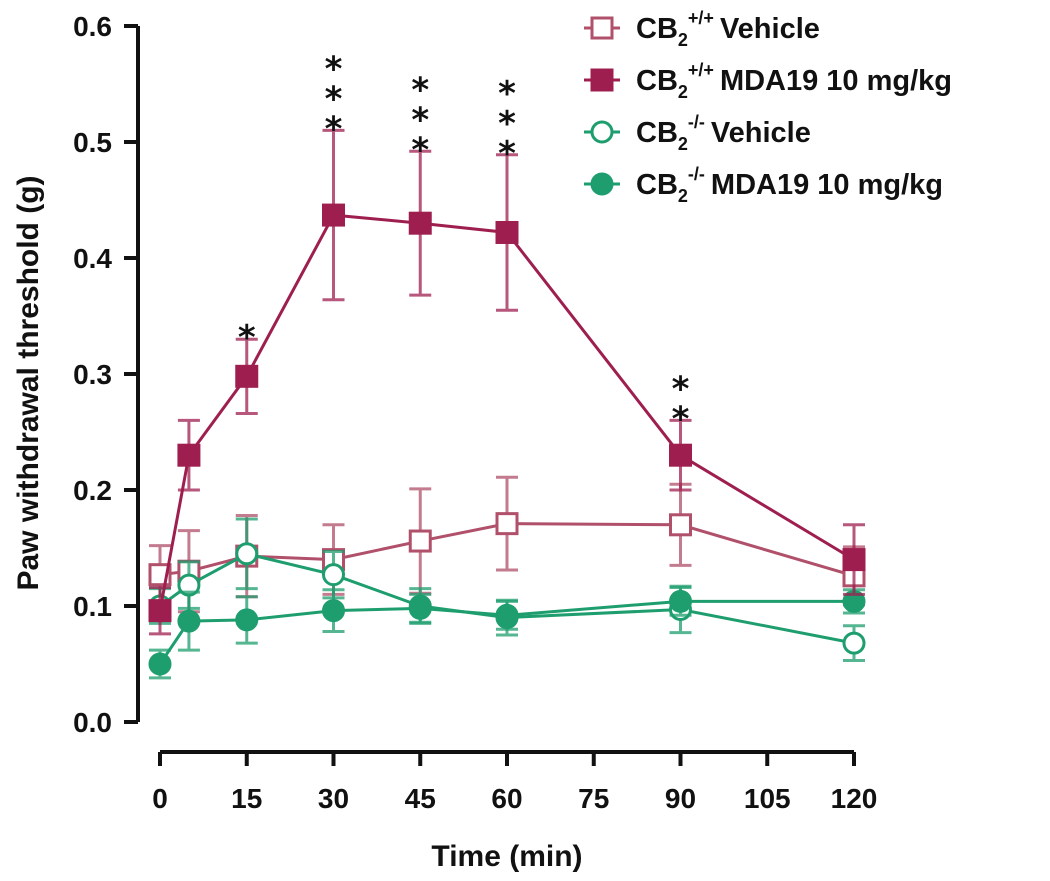 The image size is (1050, 881). Describe the element at coordinates (28, 382) in the screenshot. I see `y-axis-title: Paw withdrawal threshold (g)` at that location.